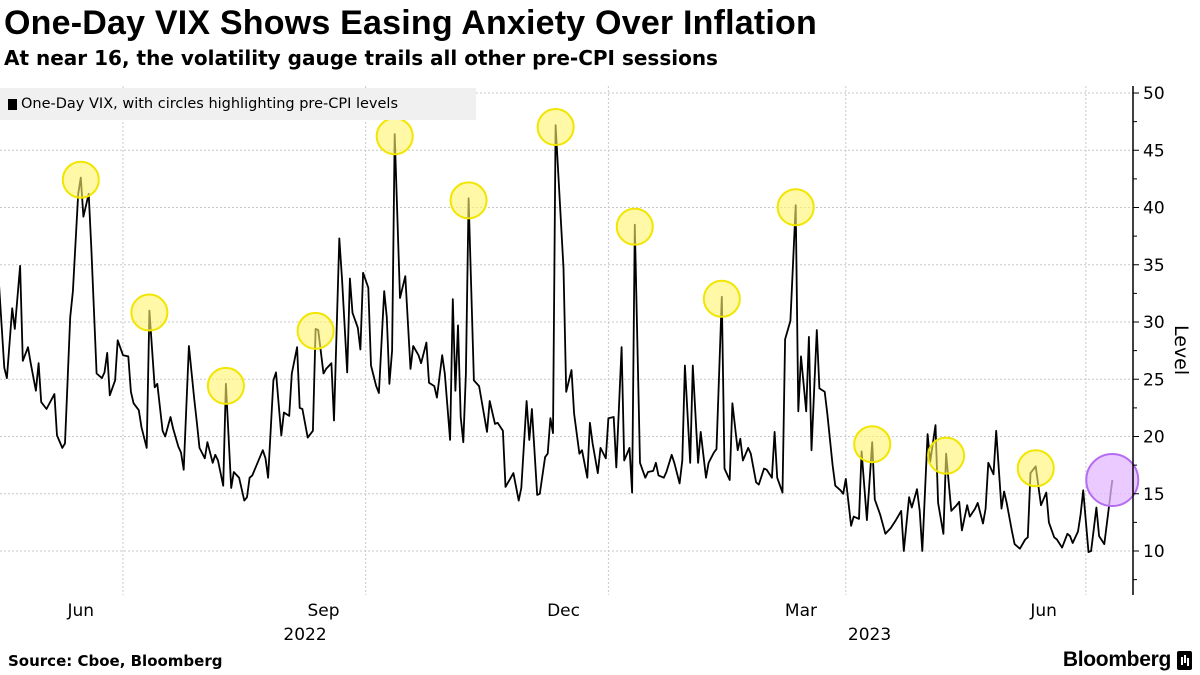 The width and height of the screenshot is (1200, 675). I want to click on y-tick-label: 30, so click(1154, 323).